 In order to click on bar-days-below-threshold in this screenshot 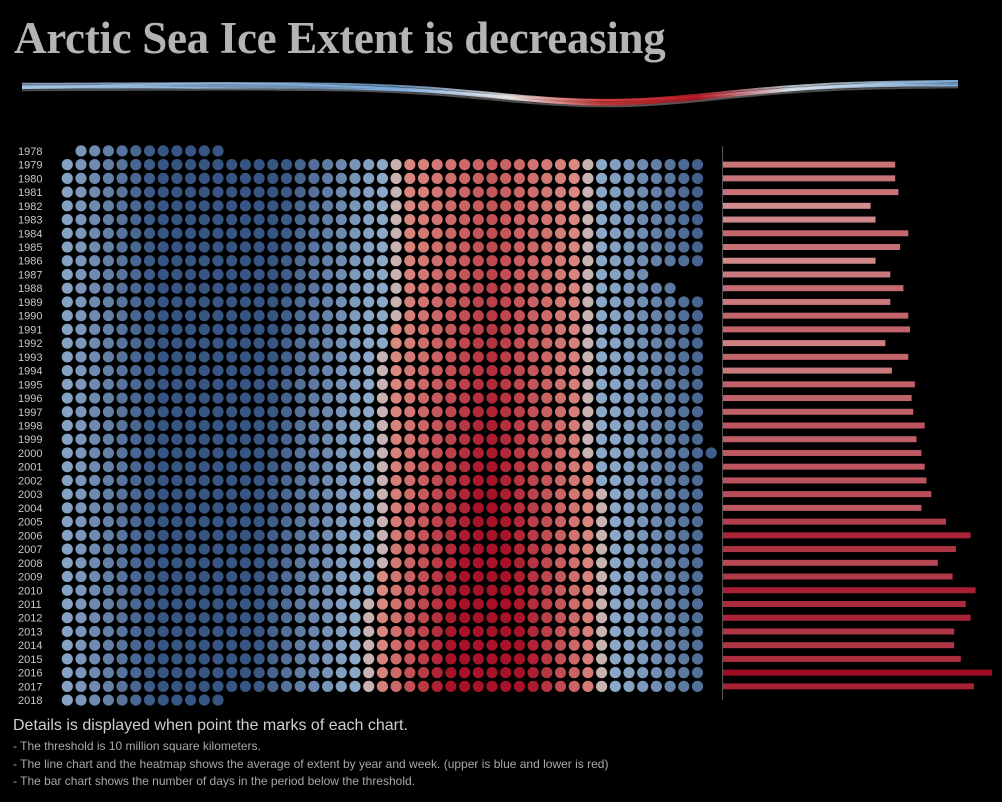, I will do `click(822, 452)`.